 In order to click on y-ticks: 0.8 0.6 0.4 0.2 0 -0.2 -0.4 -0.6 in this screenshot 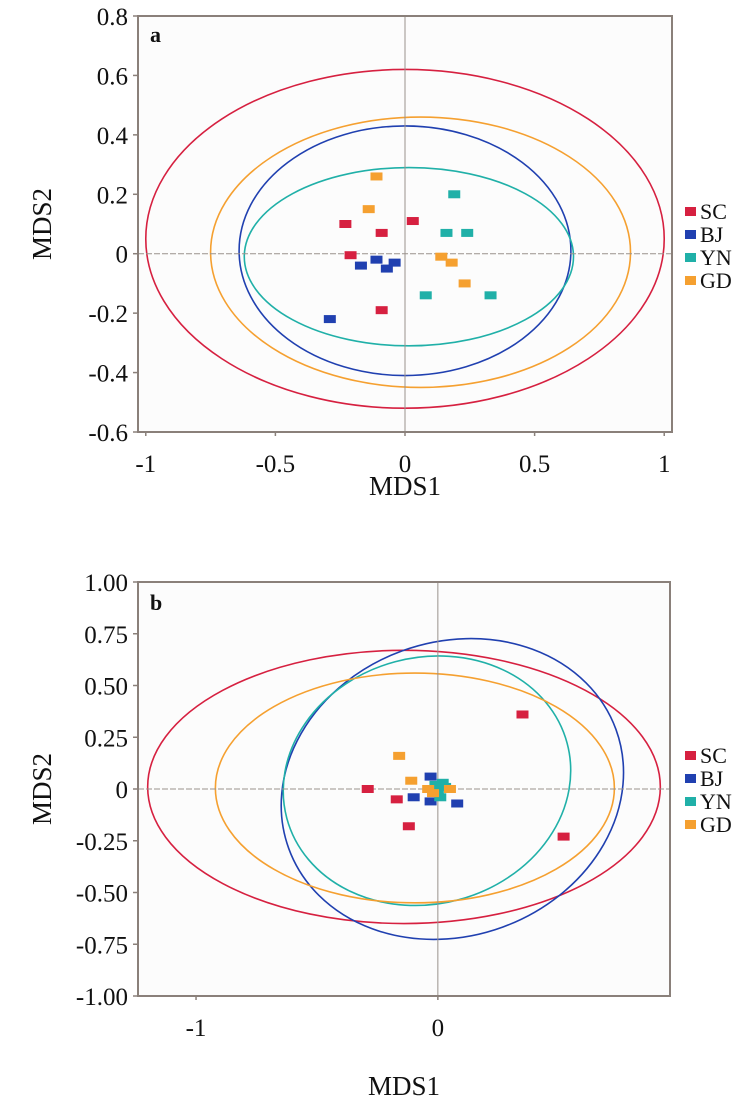, I will do `click(113, 225)`.